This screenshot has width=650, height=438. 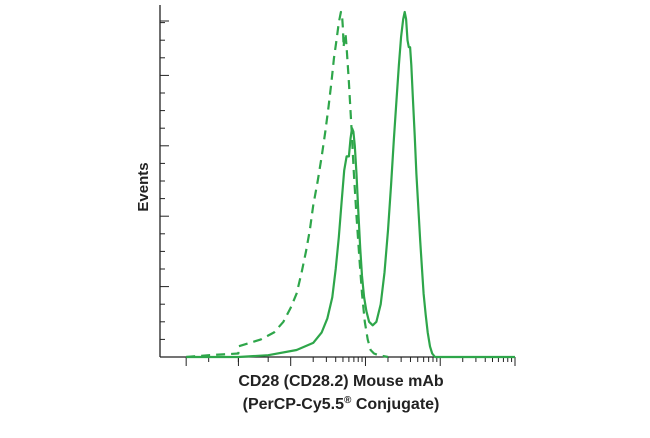 I want to click on x-axis-label-line1: CD28 (CD28.2) Mouse mAb, so click(x=341, y=381).